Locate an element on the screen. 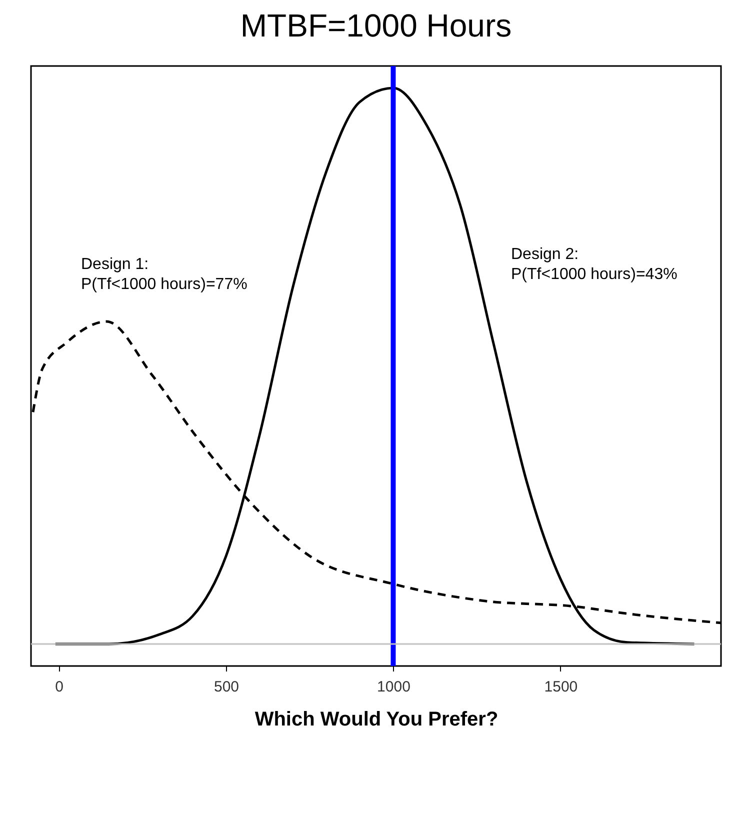  chart-title: MTBF=1000 Hours is located at coordinates (376, 26).